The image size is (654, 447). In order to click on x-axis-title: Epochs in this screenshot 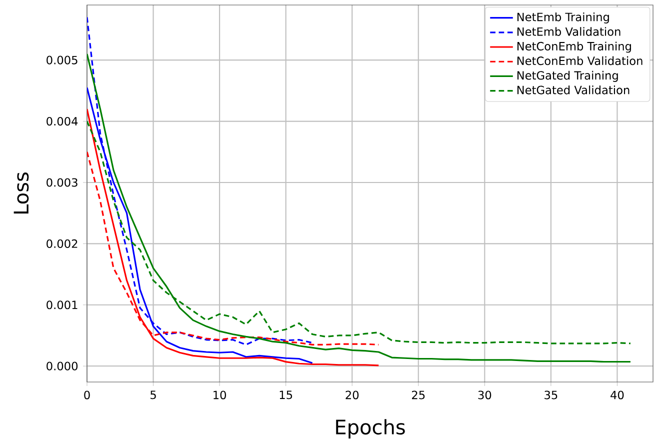, I will do `click(370, 428)`.